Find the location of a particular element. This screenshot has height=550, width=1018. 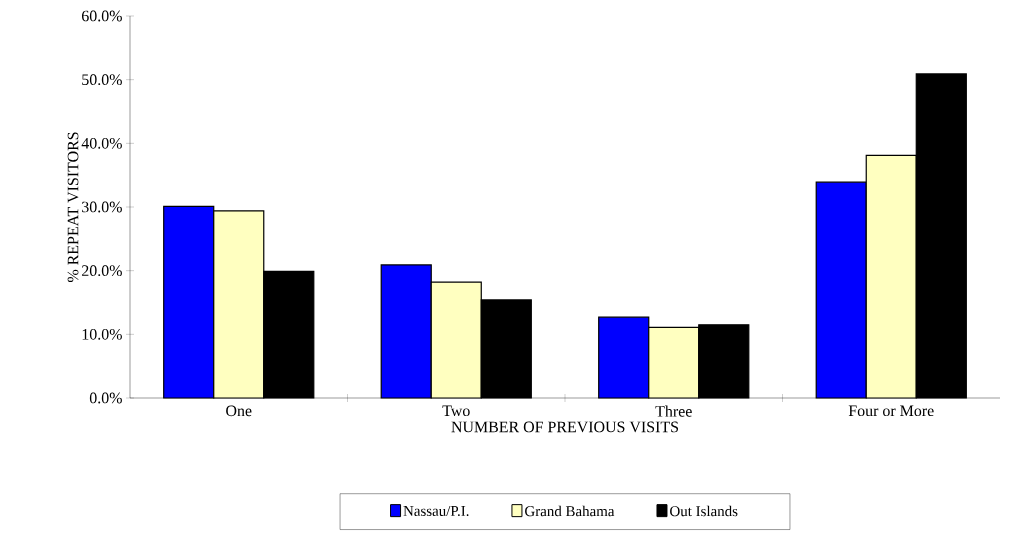

x-axis-title: NUMBER OF PREVIOUS VISITS is located at coordinates (565, 427).